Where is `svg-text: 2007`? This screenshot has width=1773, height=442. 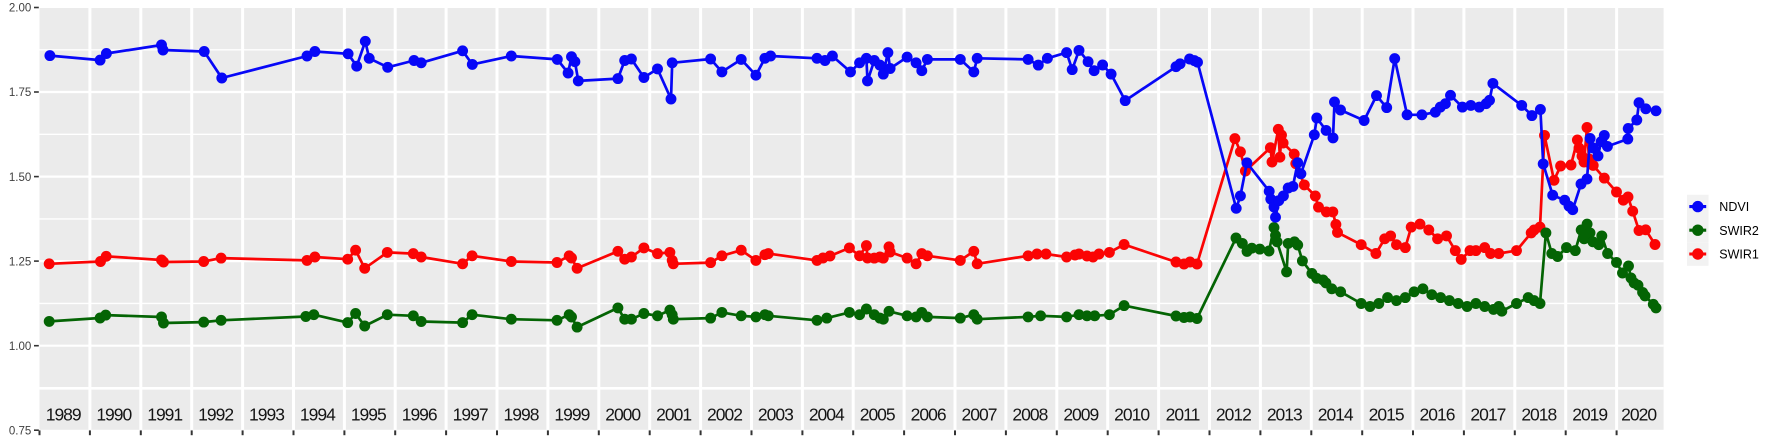 svg-text: 2007 is located at coordinates (979, 415).